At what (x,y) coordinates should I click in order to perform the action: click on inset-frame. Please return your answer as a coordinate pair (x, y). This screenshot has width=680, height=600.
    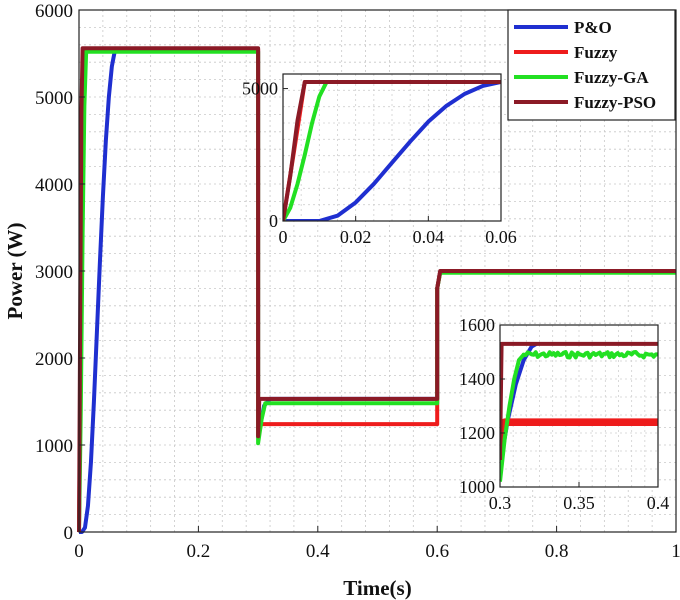
    Looking at the image, I should click on (392, 147).